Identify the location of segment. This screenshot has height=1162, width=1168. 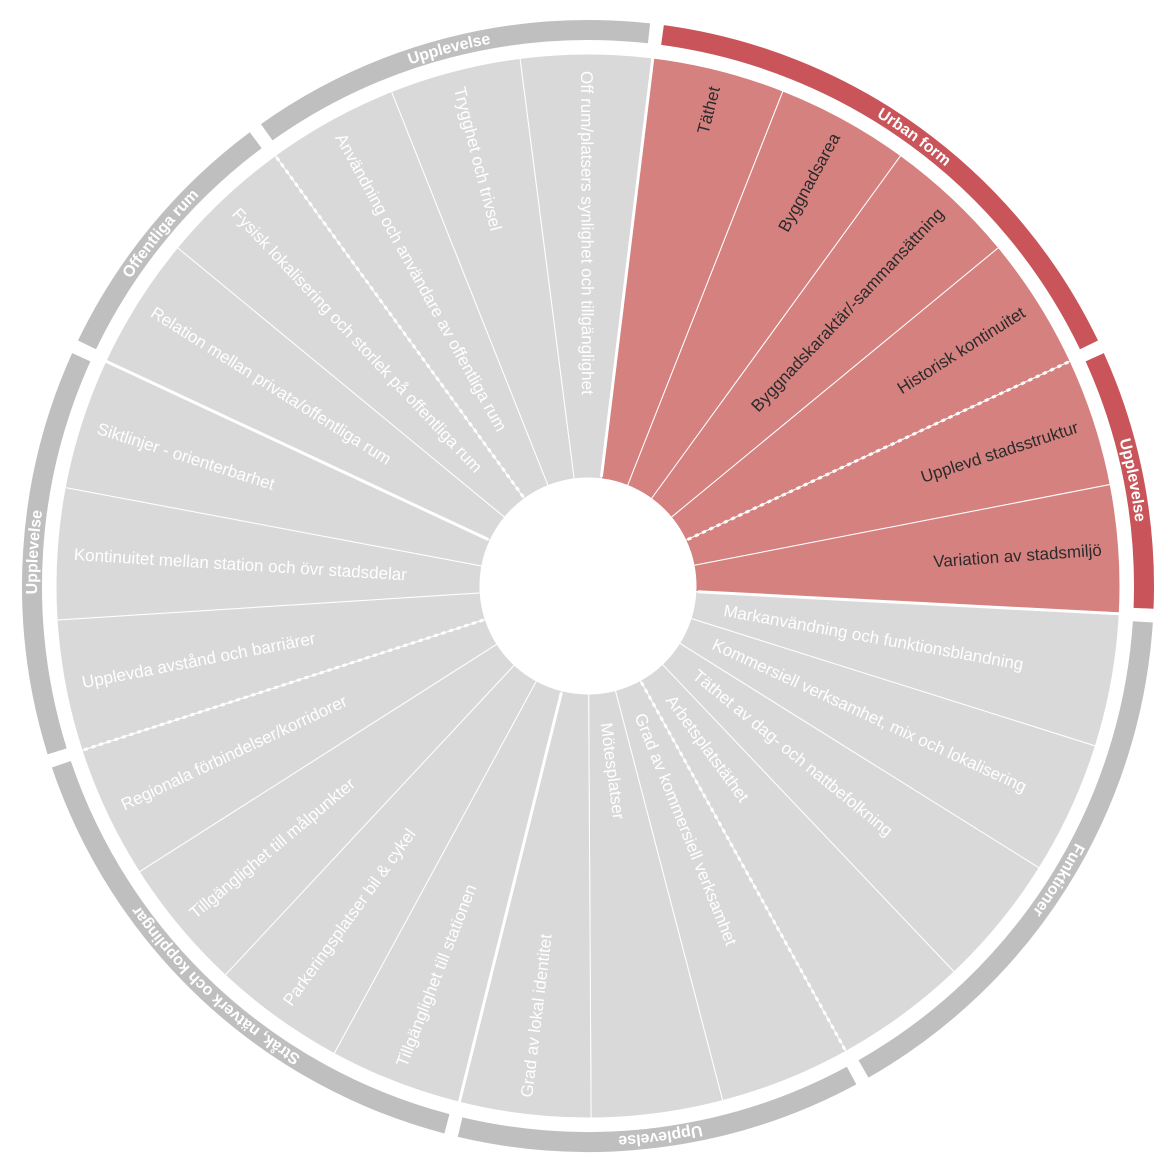
(764, 295).